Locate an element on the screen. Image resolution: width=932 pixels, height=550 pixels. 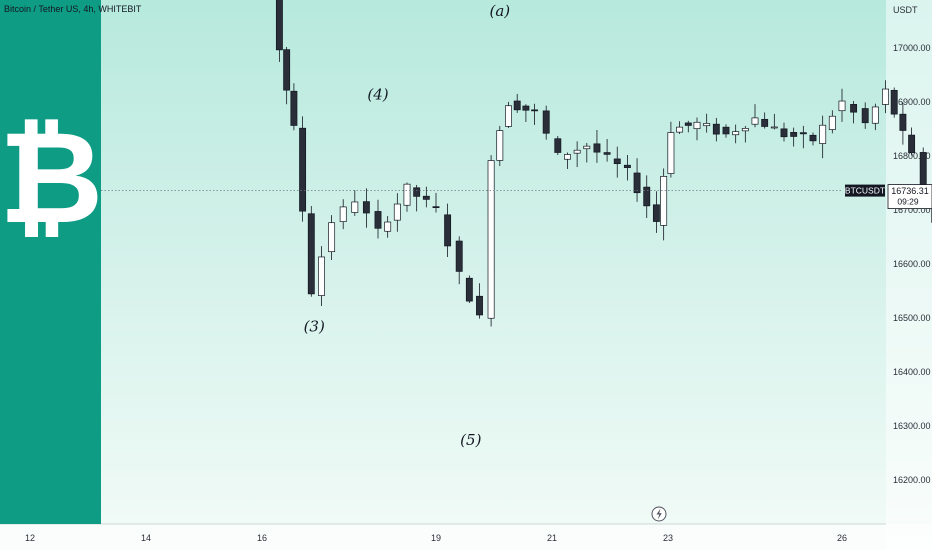
event-flash-icon is located at coordinates (659, 514).